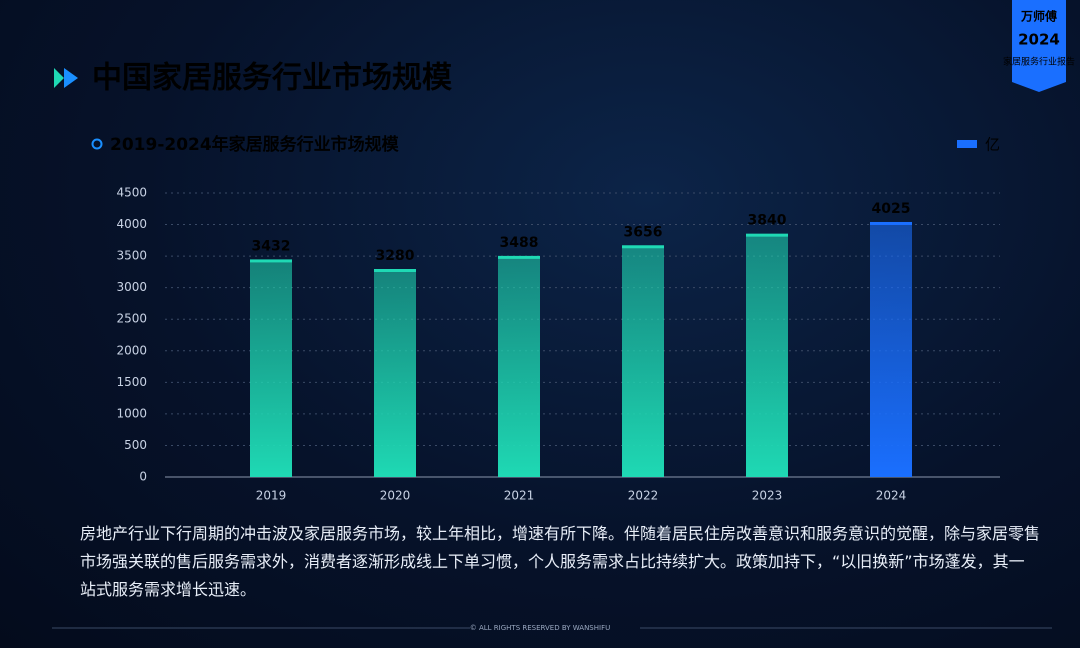 This screenshot has height=648, width=1080. I want to click on y-tick-label: 0, so click(143, 477).